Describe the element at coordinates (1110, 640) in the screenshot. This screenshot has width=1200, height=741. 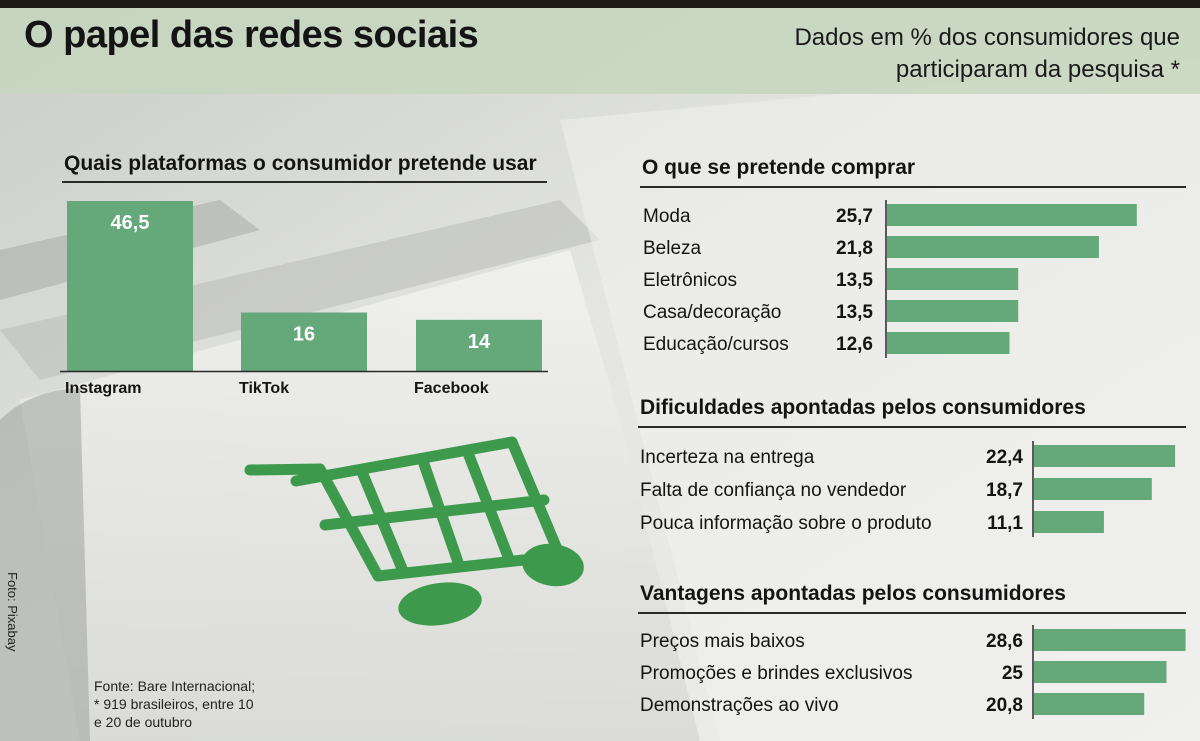
I see `bar-precos-mais-baixos` at that location.